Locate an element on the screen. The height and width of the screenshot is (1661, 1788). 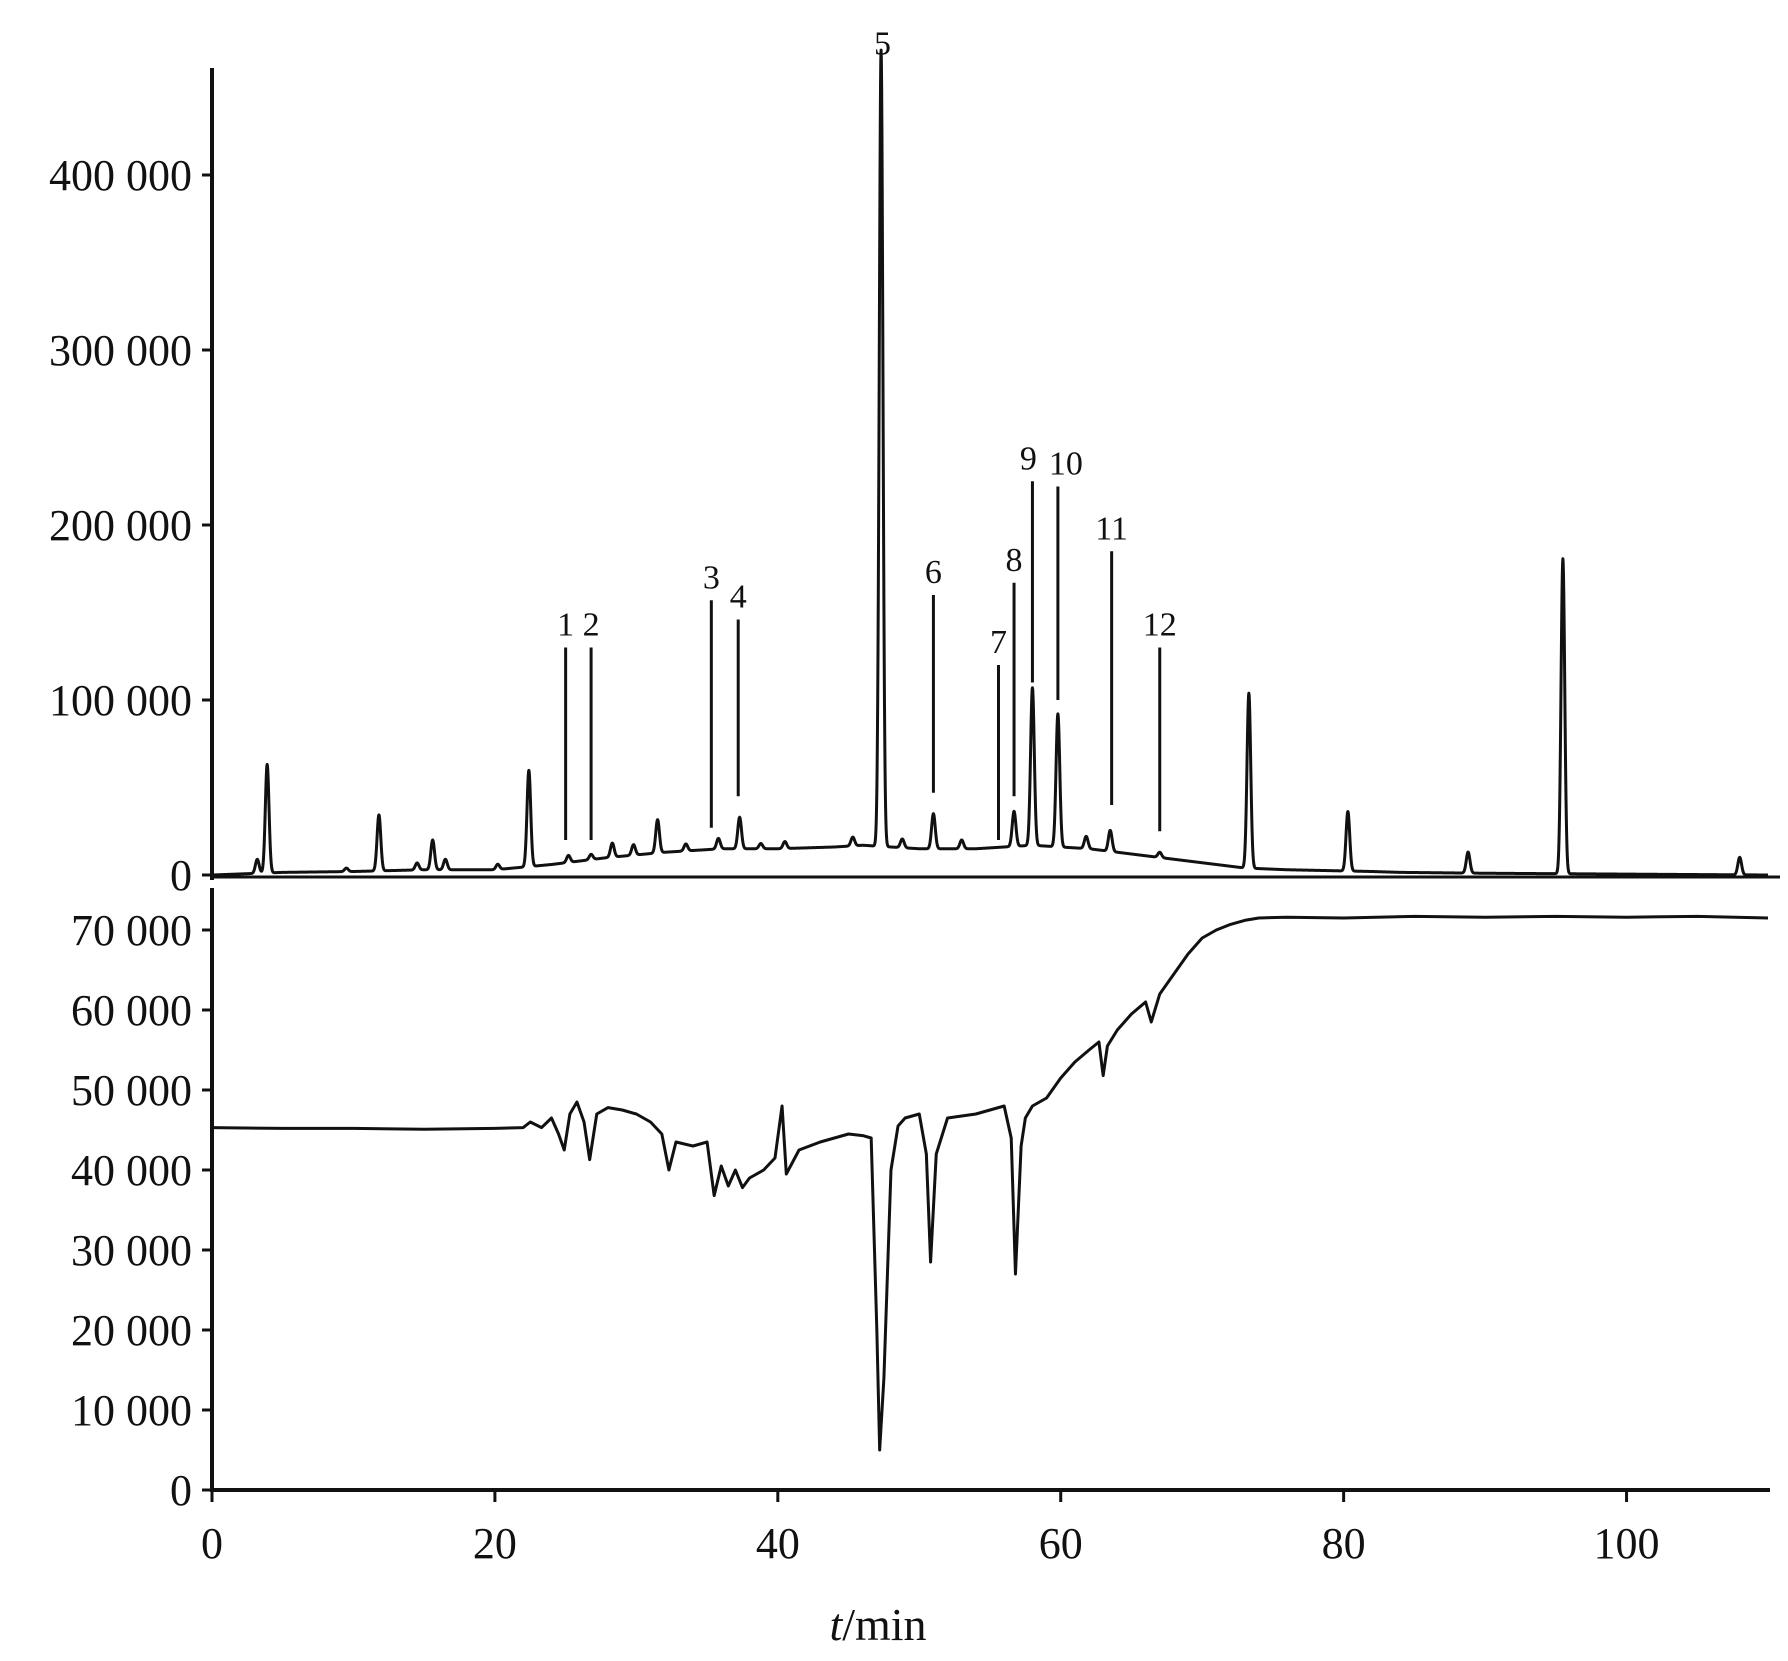
bottom-x-tick-label: 40 is located at coordinates (778, 1543).